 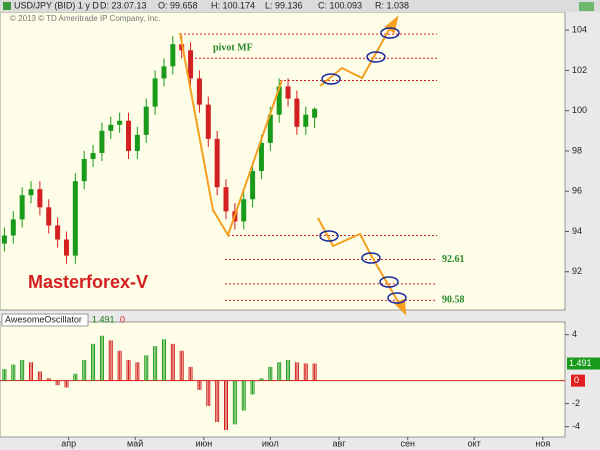 I want to click on y-tick-label: 96, so click(x=577, y=191).